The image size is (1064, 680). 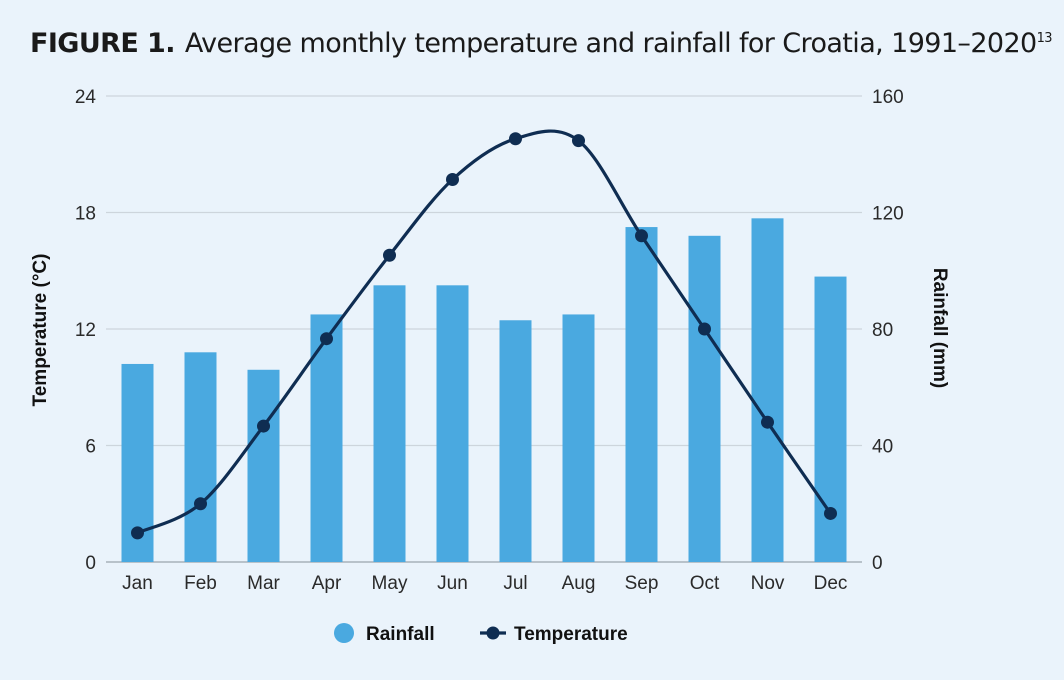 What do you see at coordinates (344, 633) in the screenshot?
I see `legend-swatch-rainfall` at bounding box center [344, 633].